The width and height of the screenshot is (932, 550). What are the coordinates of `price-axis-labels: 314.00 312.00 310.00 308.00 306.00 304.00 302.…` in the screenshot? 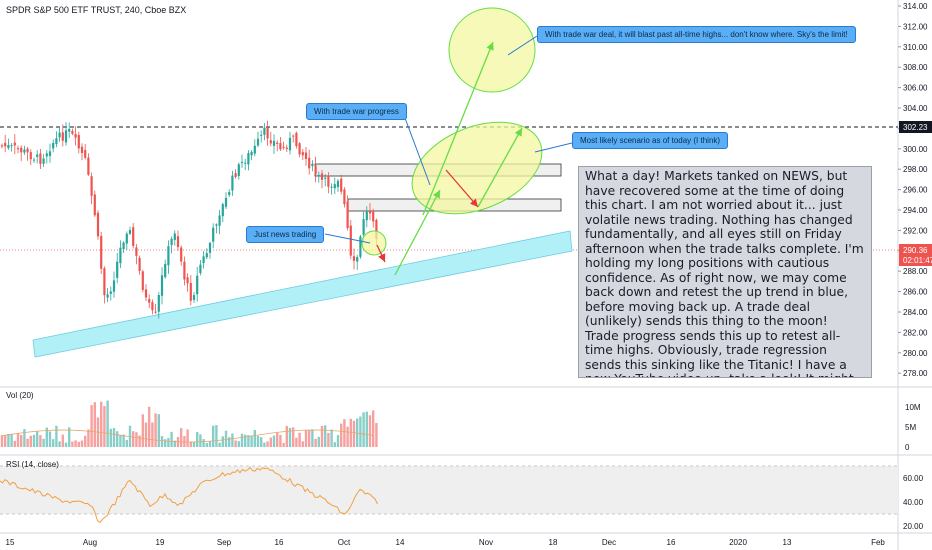 It's located at (913, 190).